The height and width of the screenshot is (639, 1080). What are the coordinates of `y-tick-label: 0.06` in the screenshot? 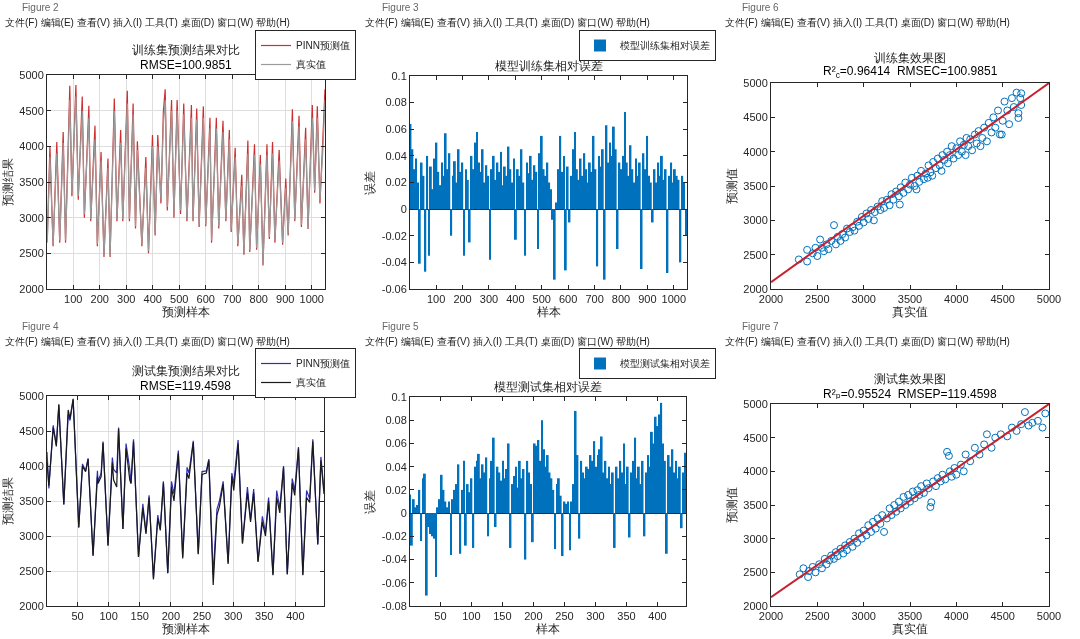 It's located at (396, 443).